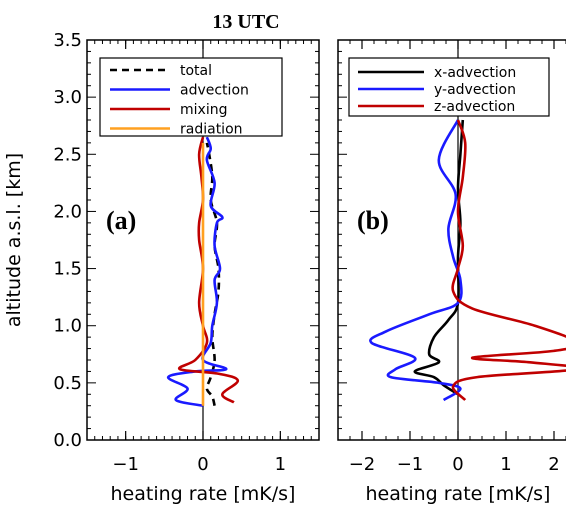 The width and height of the screenshot is (566, 515). What do you see at coordinates (475, 90) in the screenshot?
I see `legend-label-y-advection: y-advection` at bounding box center [475, 90].